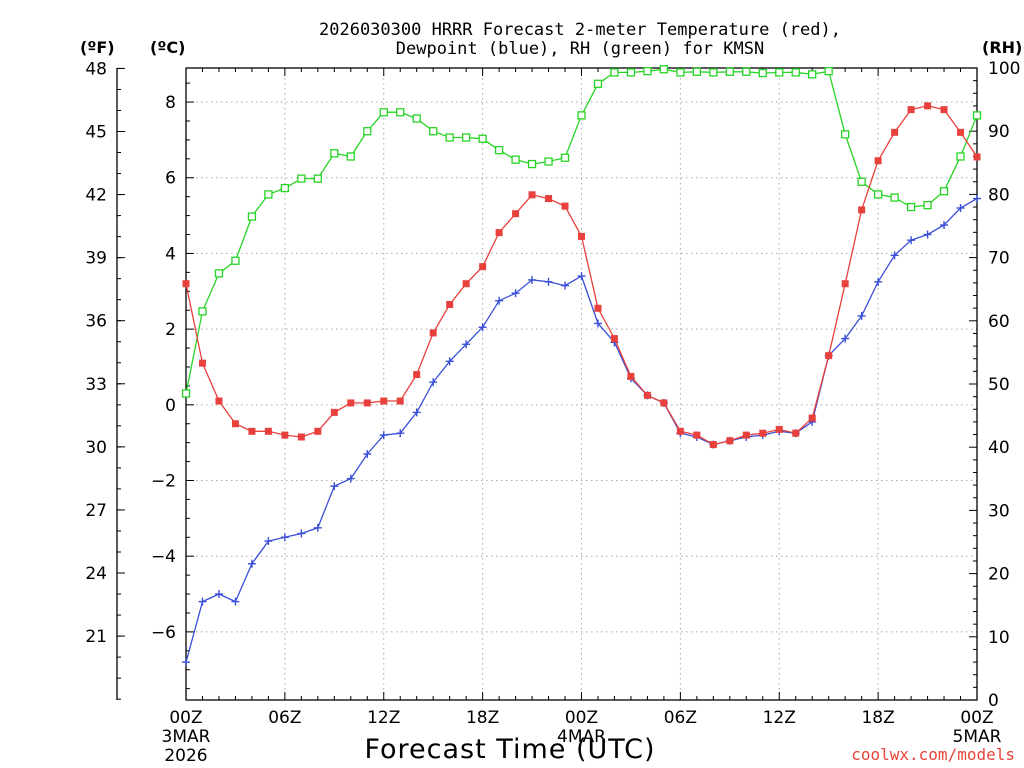 This screenshot has width=1024, height=768. What do you see at coordinates (999, 385) in the screenshot?
I see `rh-tick-label: 50` at bounding box center [999, 385].